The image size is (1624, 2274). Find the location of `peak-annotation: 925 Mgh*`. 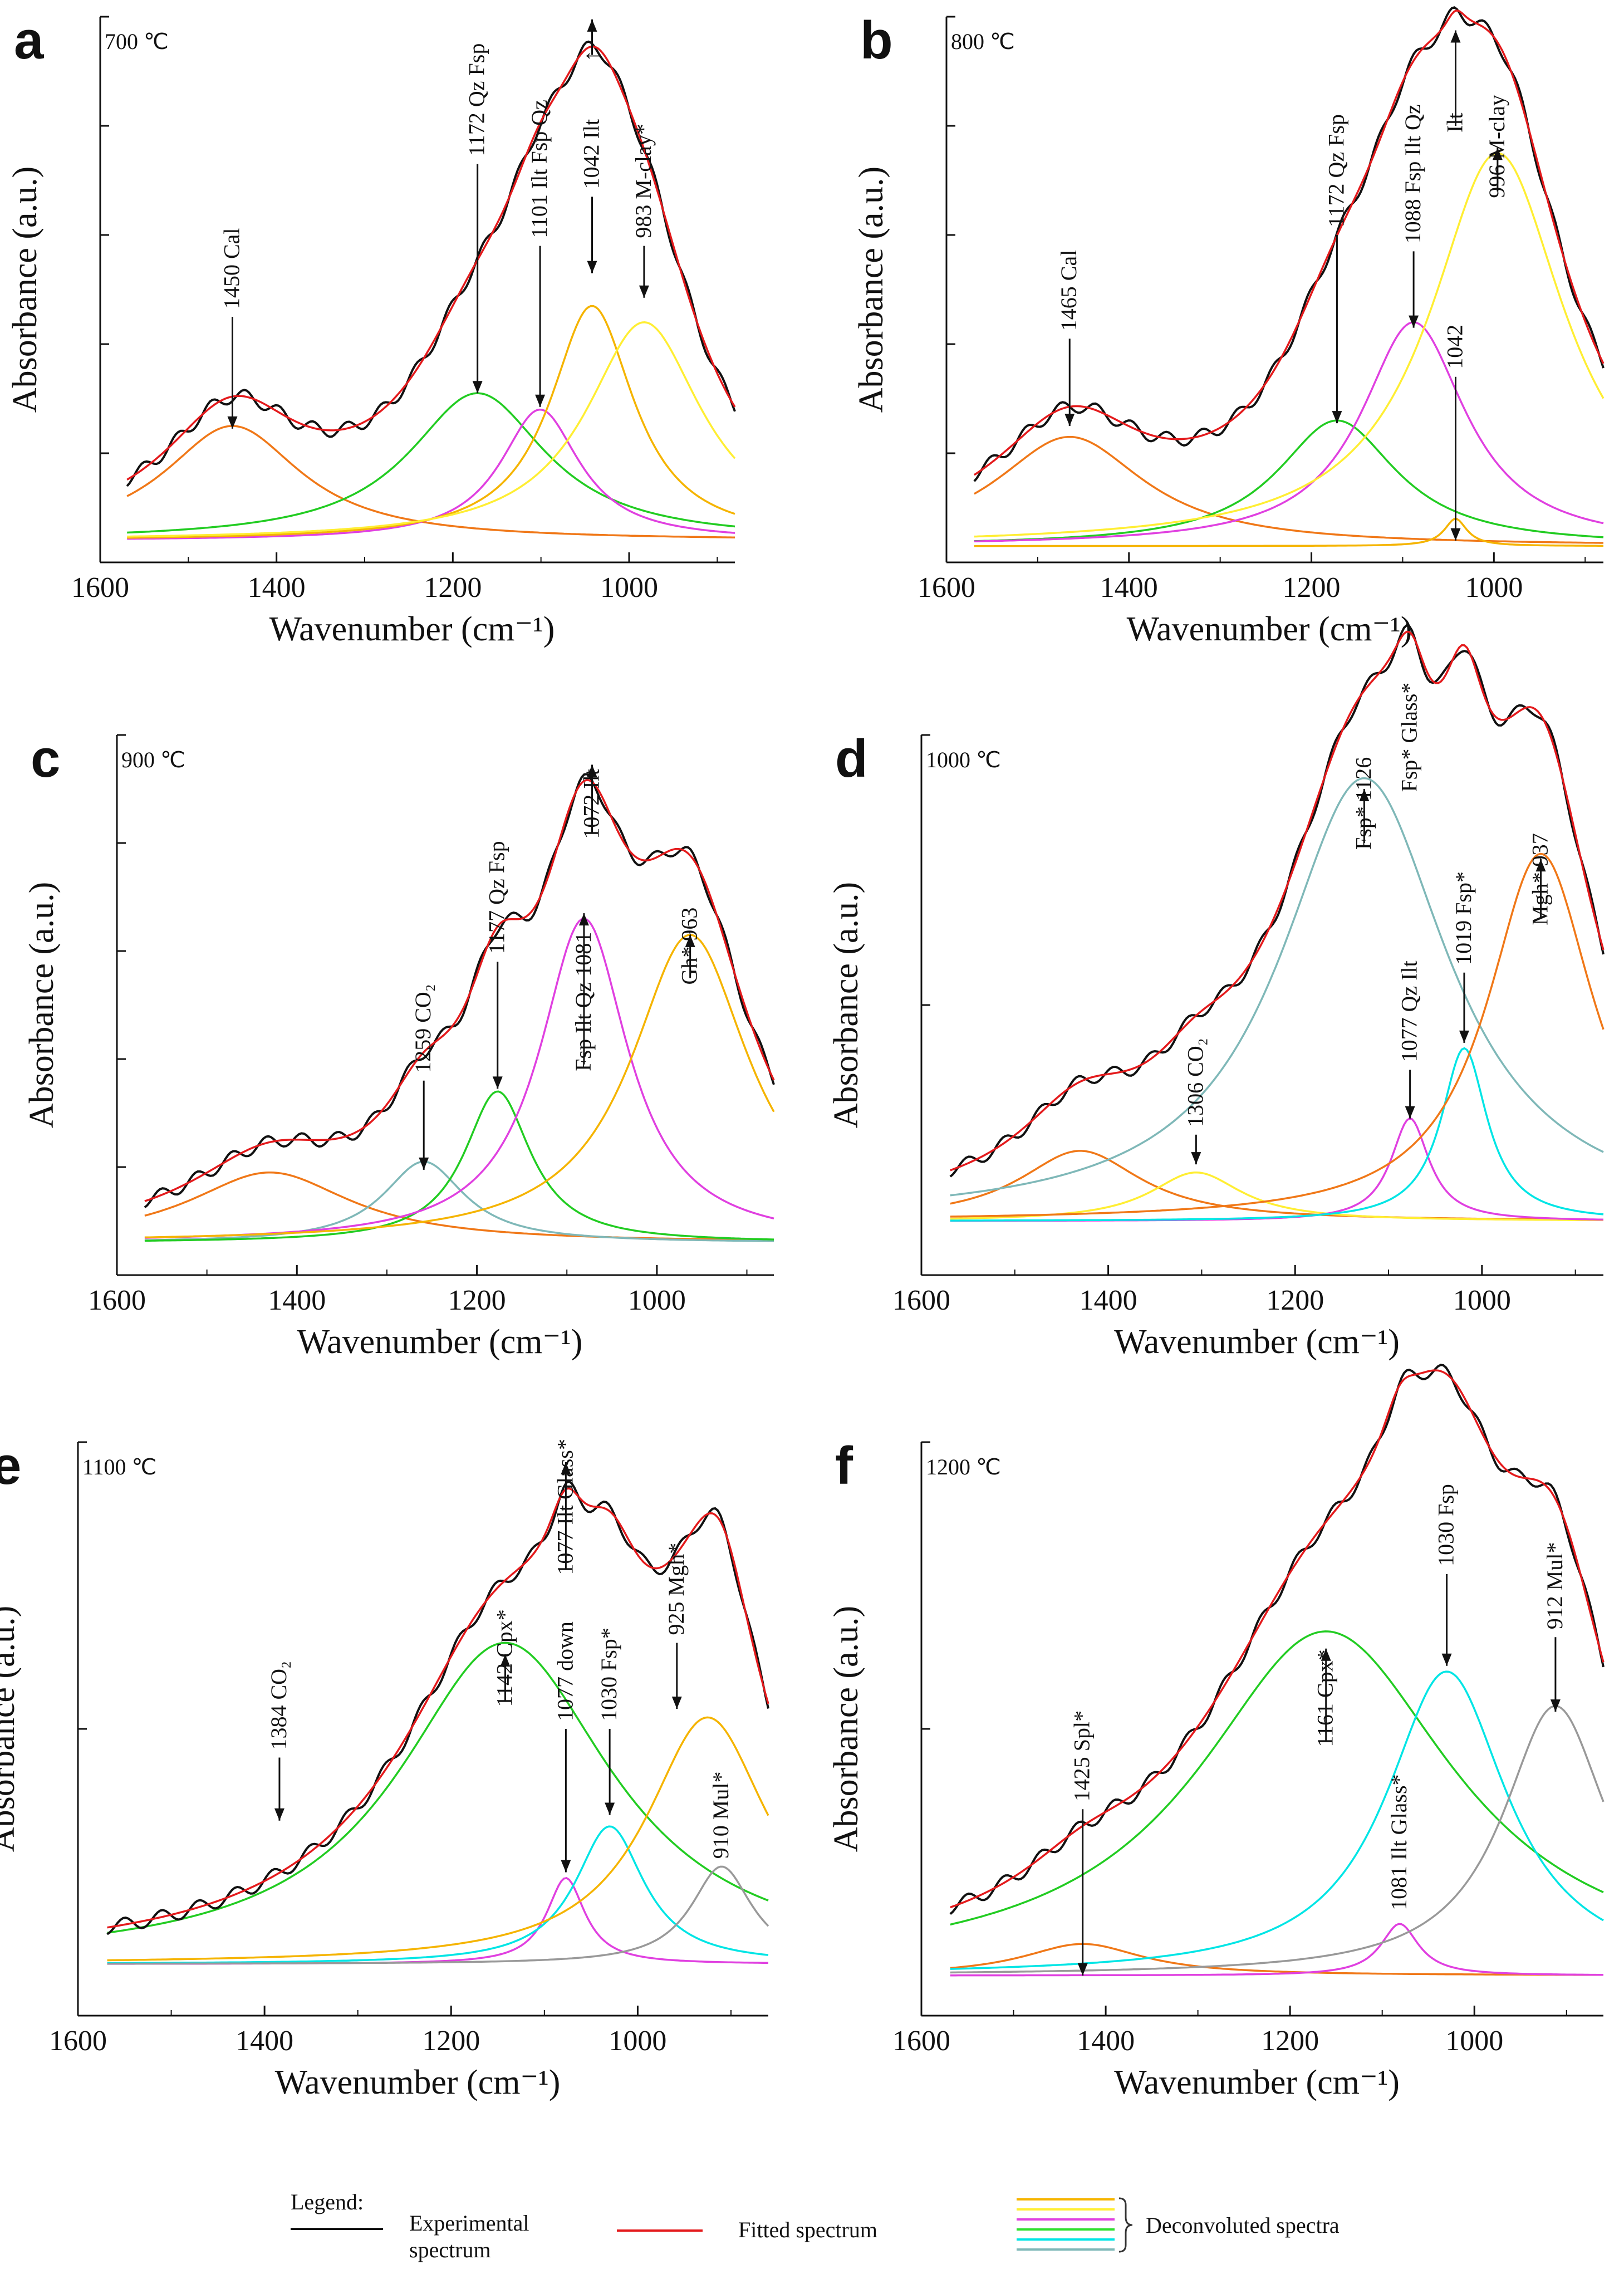

peak-annotation: 925 Mgh* is located at coordinates (676, 1626).